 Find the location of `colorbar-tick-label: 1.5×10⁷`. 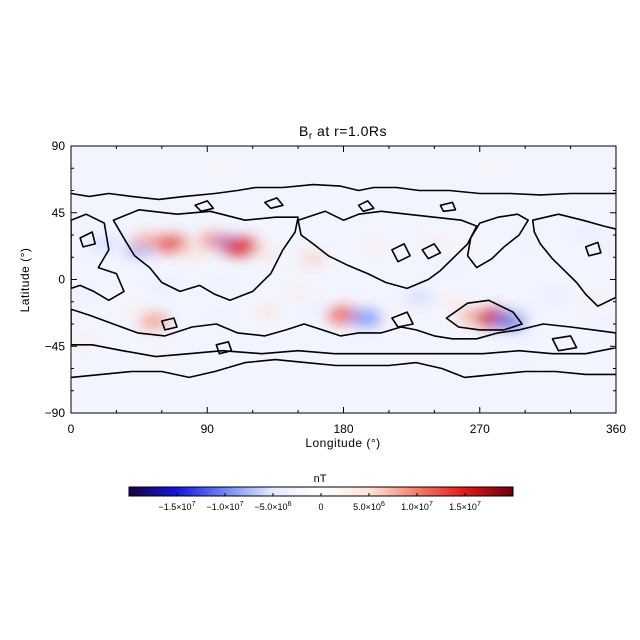

colorbar-tick-label: 1.5×10⁷ is located at coordinates (465, 506).